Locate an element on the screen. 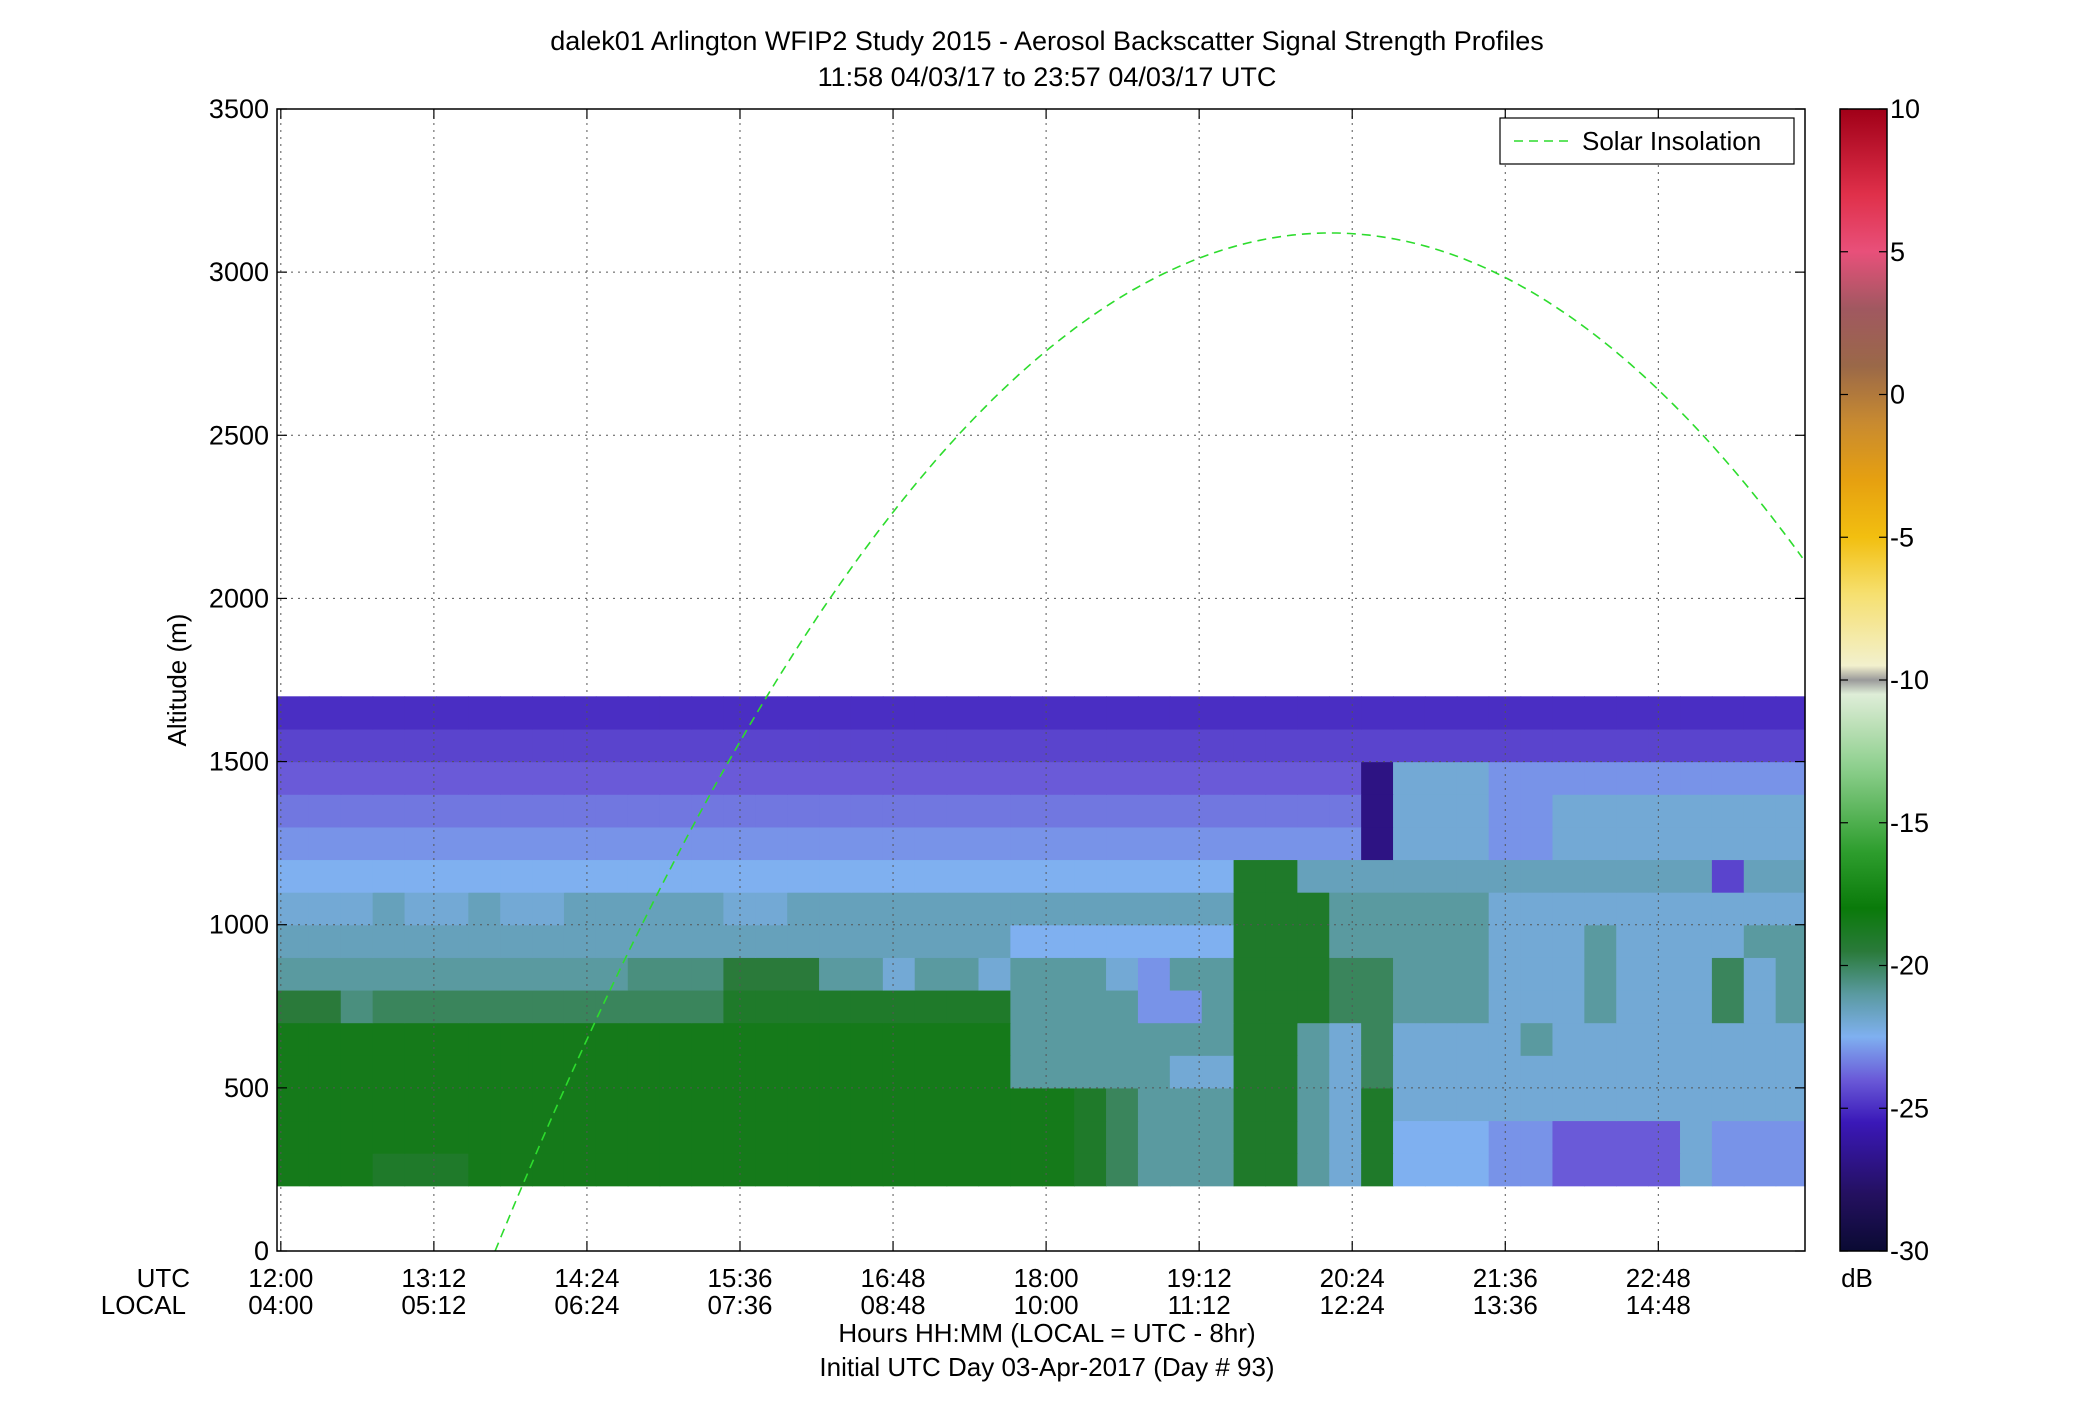 Image resolution: width=2098 pixels, height=1425 pixels. x-tick-label-local: 10:00 is located at coordinates (1046, 1305).